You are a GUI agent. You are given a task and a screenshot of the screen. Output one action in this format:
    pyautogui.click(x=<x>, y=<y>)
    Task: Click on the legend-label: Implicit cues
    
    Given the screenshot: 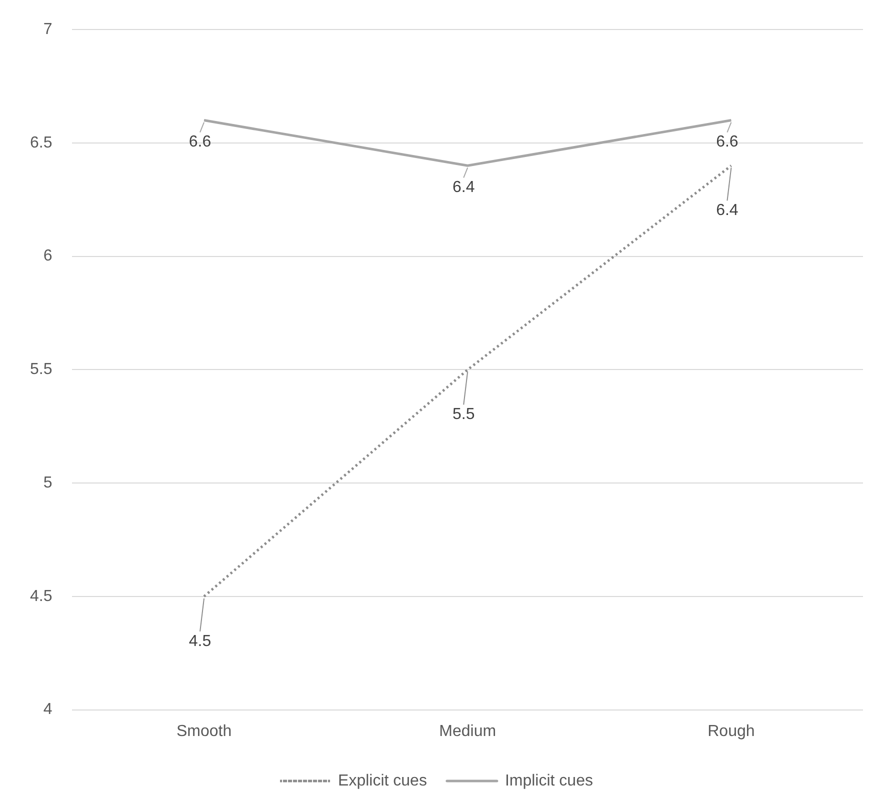 What is the action you would take?
    pyautogui.click(x=548, y=781)
    